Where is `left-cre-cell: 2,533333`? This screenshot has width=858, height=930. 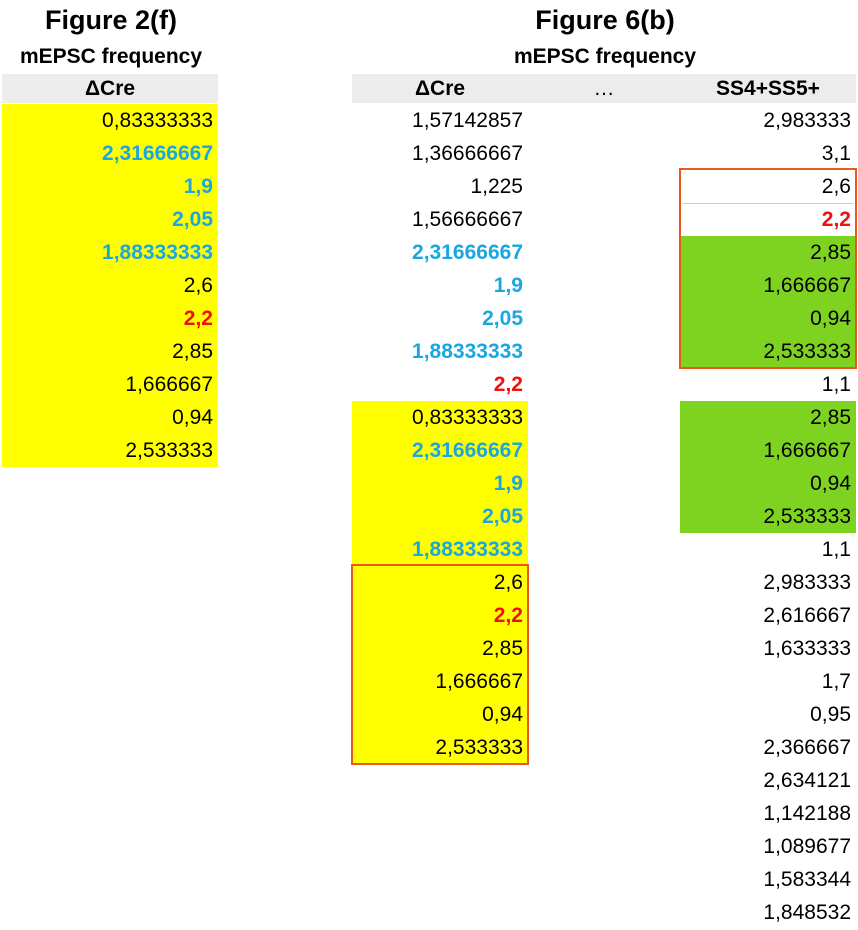 left-cre-cell: 2,533333 is located at coordinates (110, 450).